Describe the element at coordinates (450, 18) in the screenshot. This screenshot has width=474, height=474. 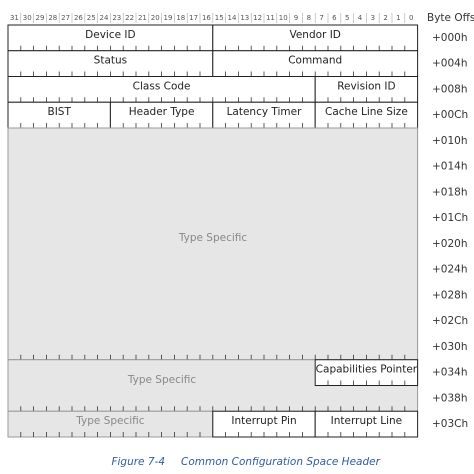
I see `offset-header: Byte Offset` at that location.